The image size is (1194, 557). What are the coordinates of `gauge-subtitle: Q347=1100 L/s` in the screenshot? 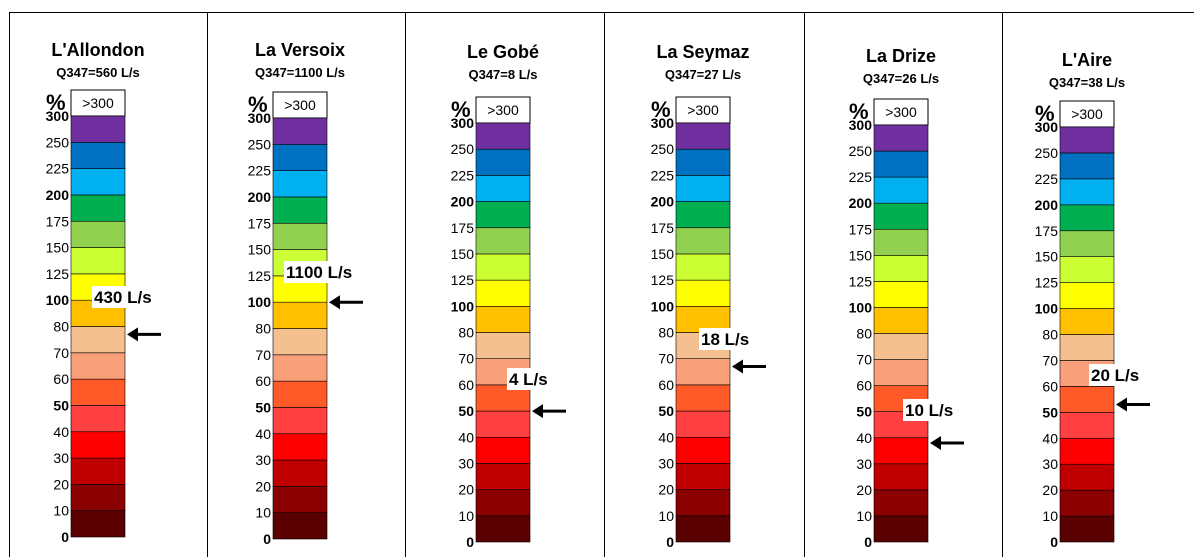 It's located at (300, 72).